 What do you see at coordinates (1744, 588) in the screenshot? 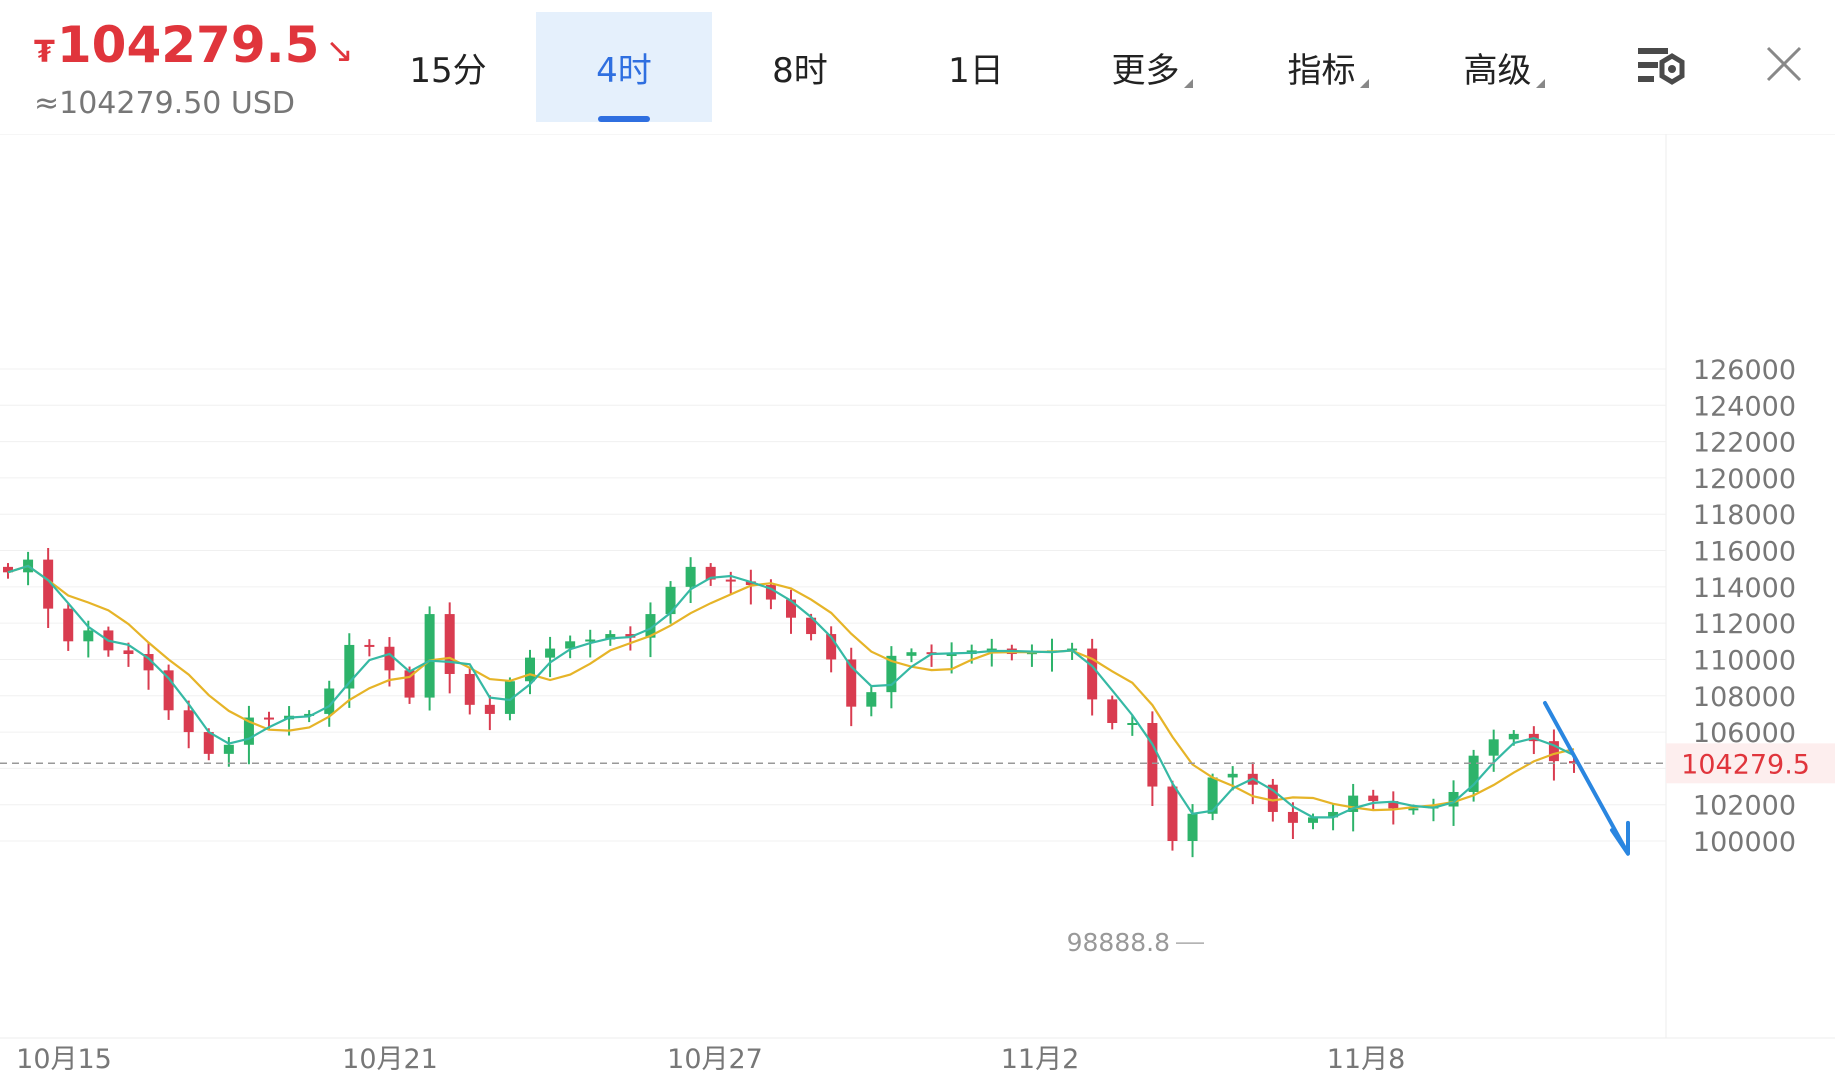
I see `y-tick-label: 114000` at bounding box center [1744, 588].